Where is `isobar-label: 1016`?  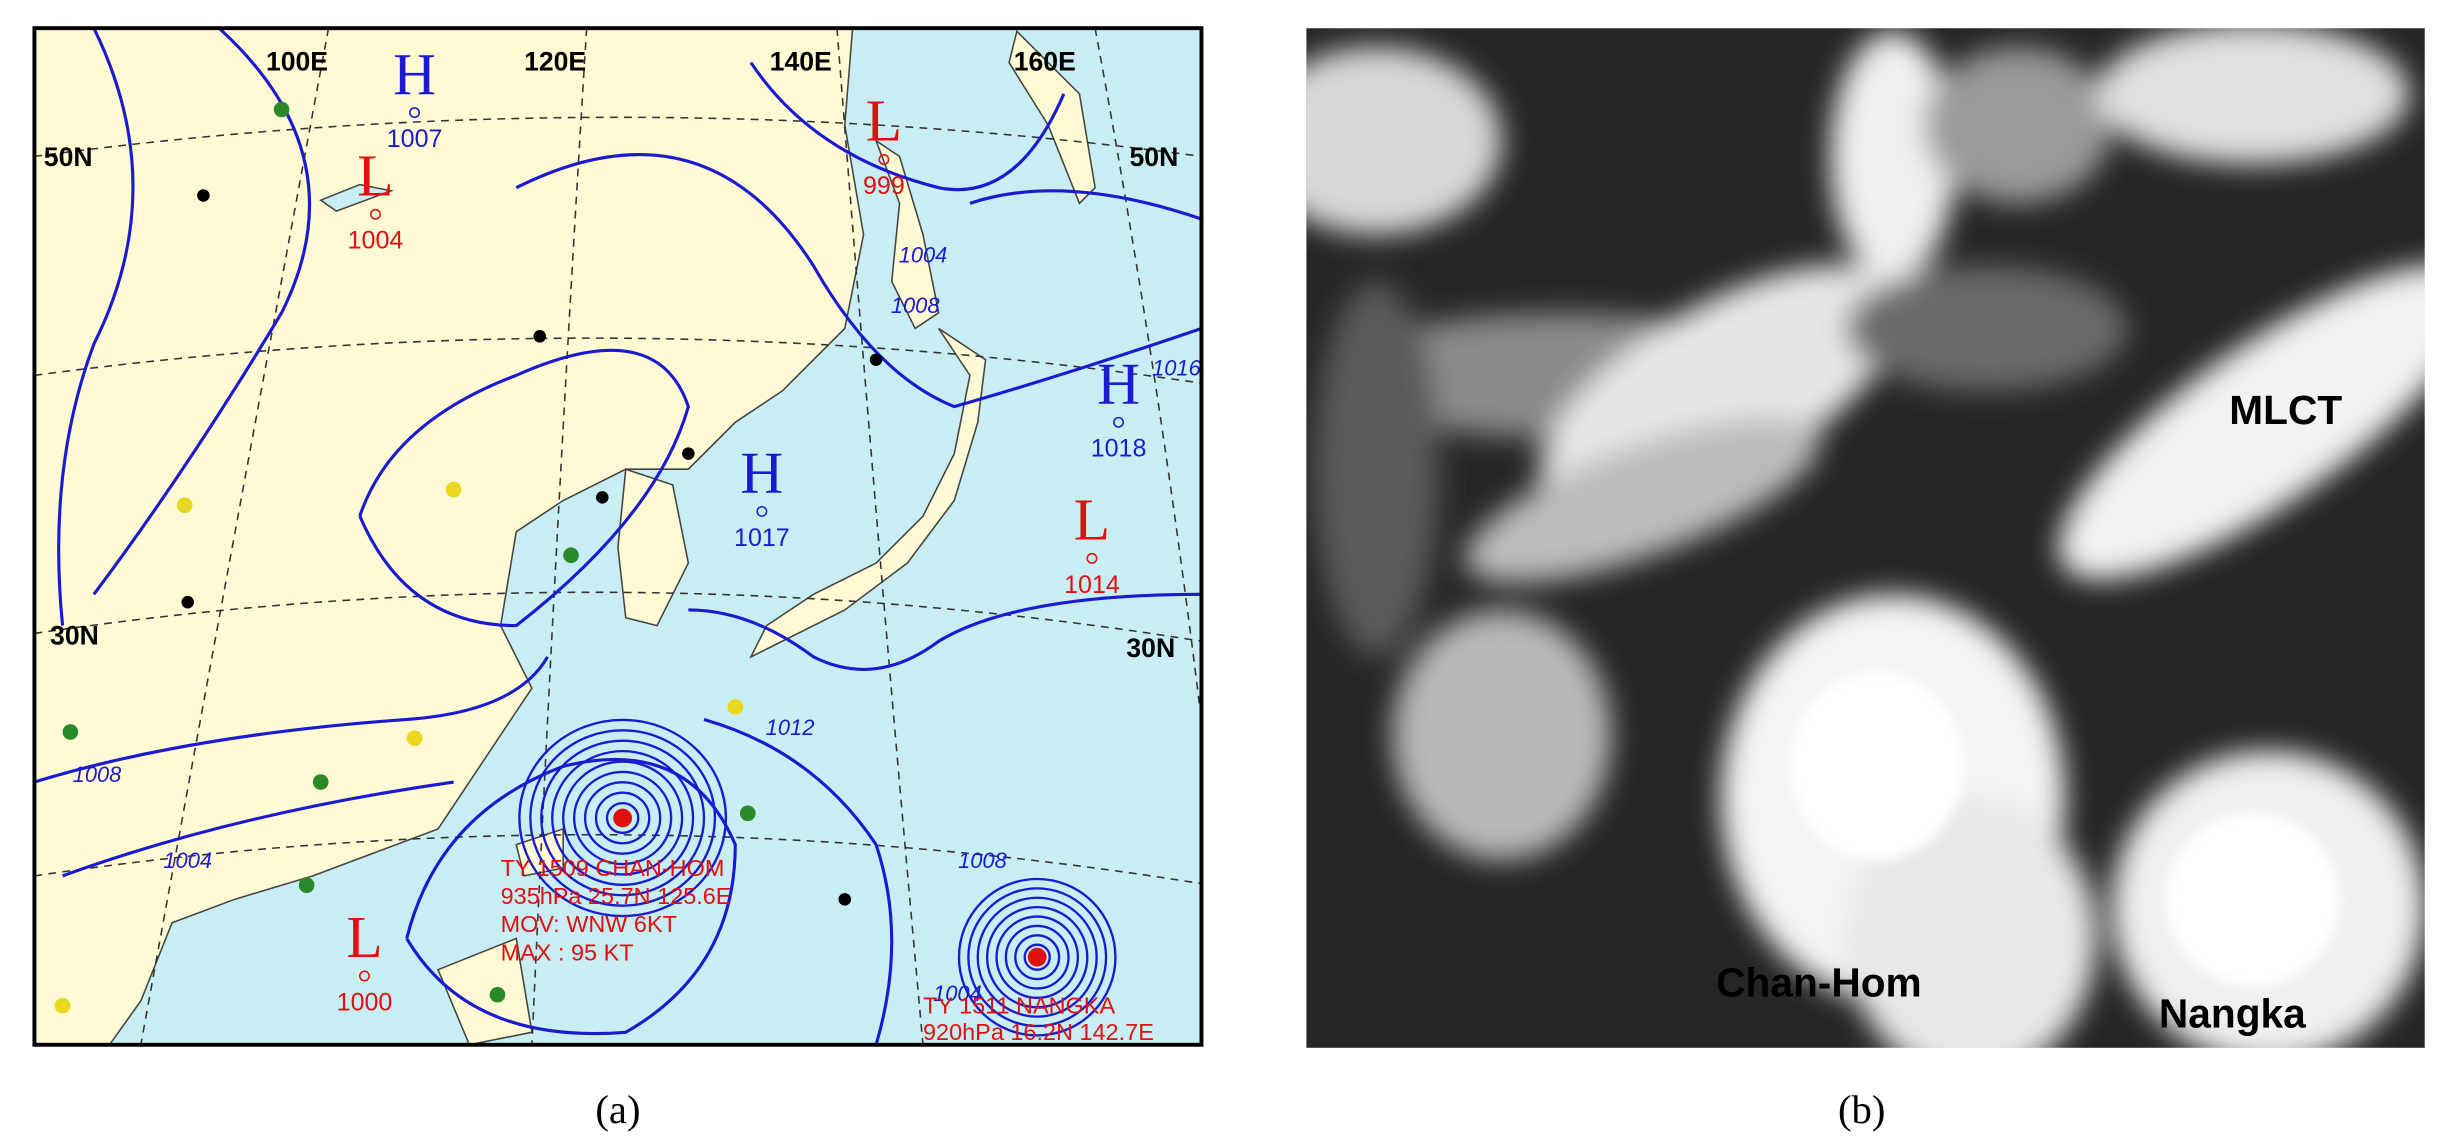
isobar-label: 1016 is located at coordinates (1177, 367).